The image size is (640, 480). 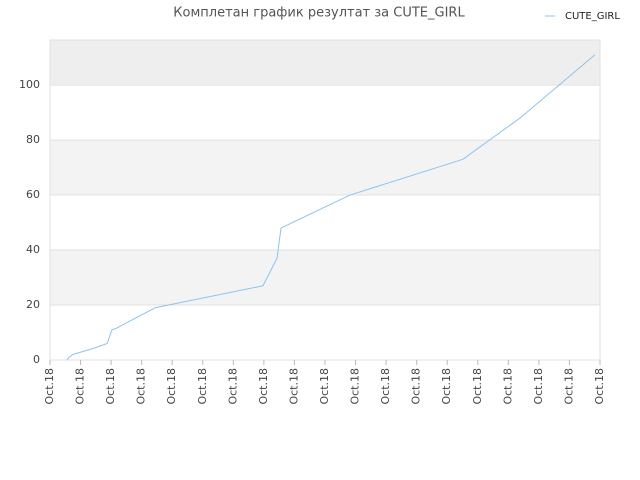 I want to click on y-tick-label: 0, so click(x=36, y=359).